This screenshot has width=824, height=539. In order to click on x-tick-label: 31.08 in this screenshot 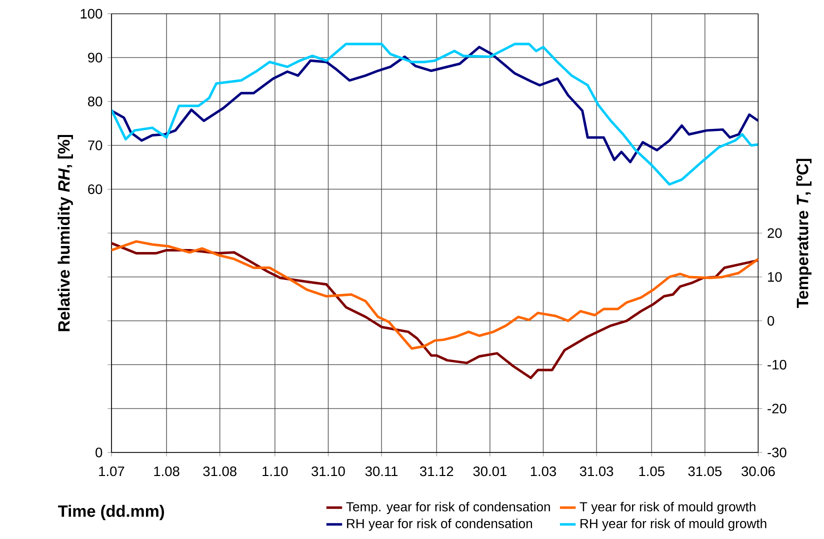, I will do `click(219, 471)`.